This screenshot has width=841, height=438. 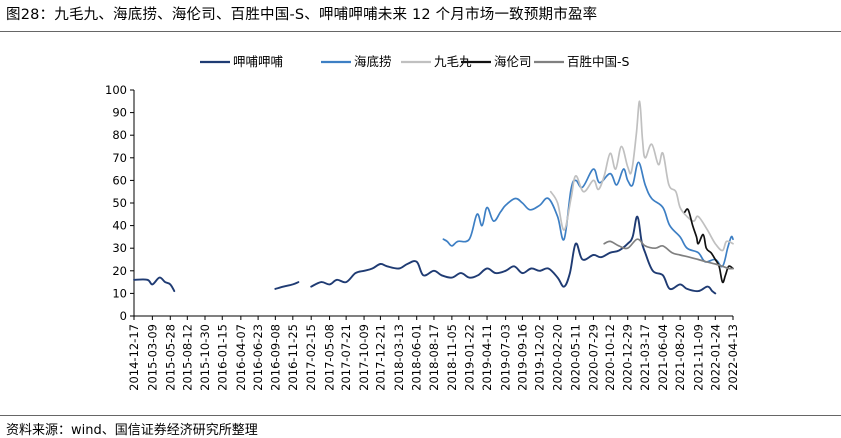 I want to click on x-tick-label: 2018-03-13, so click(x=399, y=357).